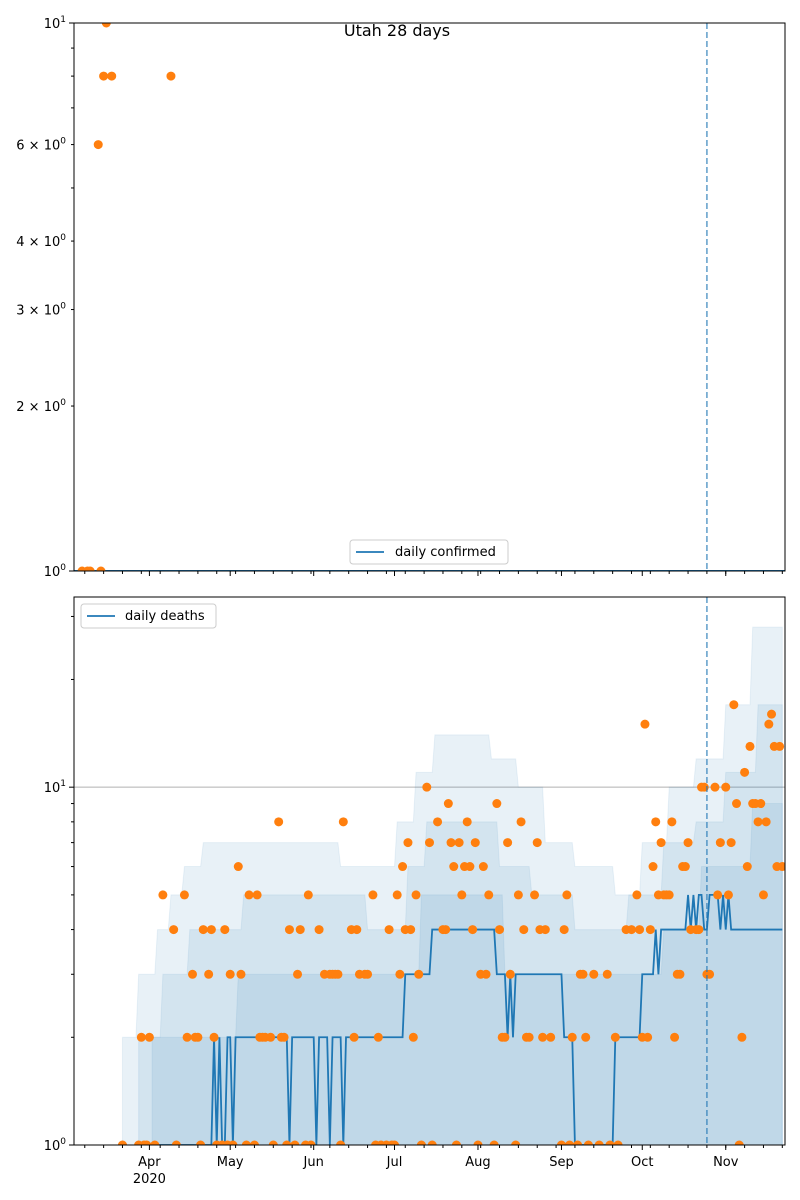 This screenshot has height=1200, width=800. I want to click on legend-deaths: daily deaths, so click(148, 616).